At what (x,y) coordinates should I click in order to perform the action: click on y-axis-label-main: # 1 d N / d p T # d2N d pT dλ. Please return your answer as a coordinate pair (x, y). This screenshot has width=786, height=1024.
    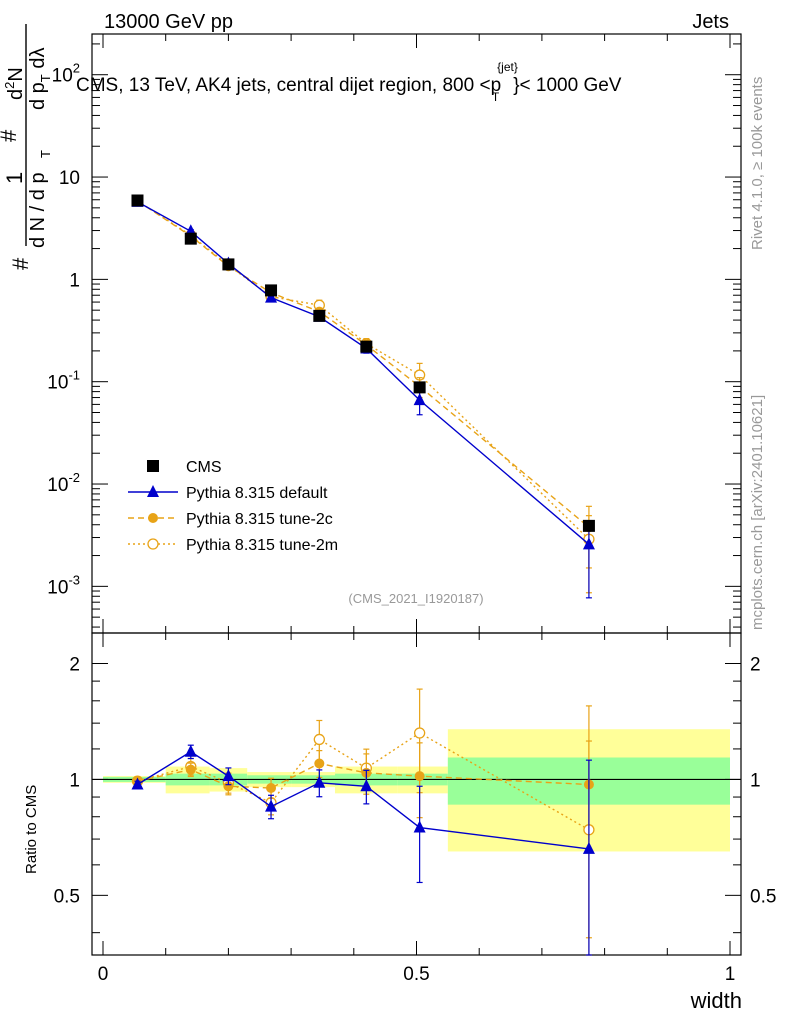
    Looking at the image, I should click on (26, 147).